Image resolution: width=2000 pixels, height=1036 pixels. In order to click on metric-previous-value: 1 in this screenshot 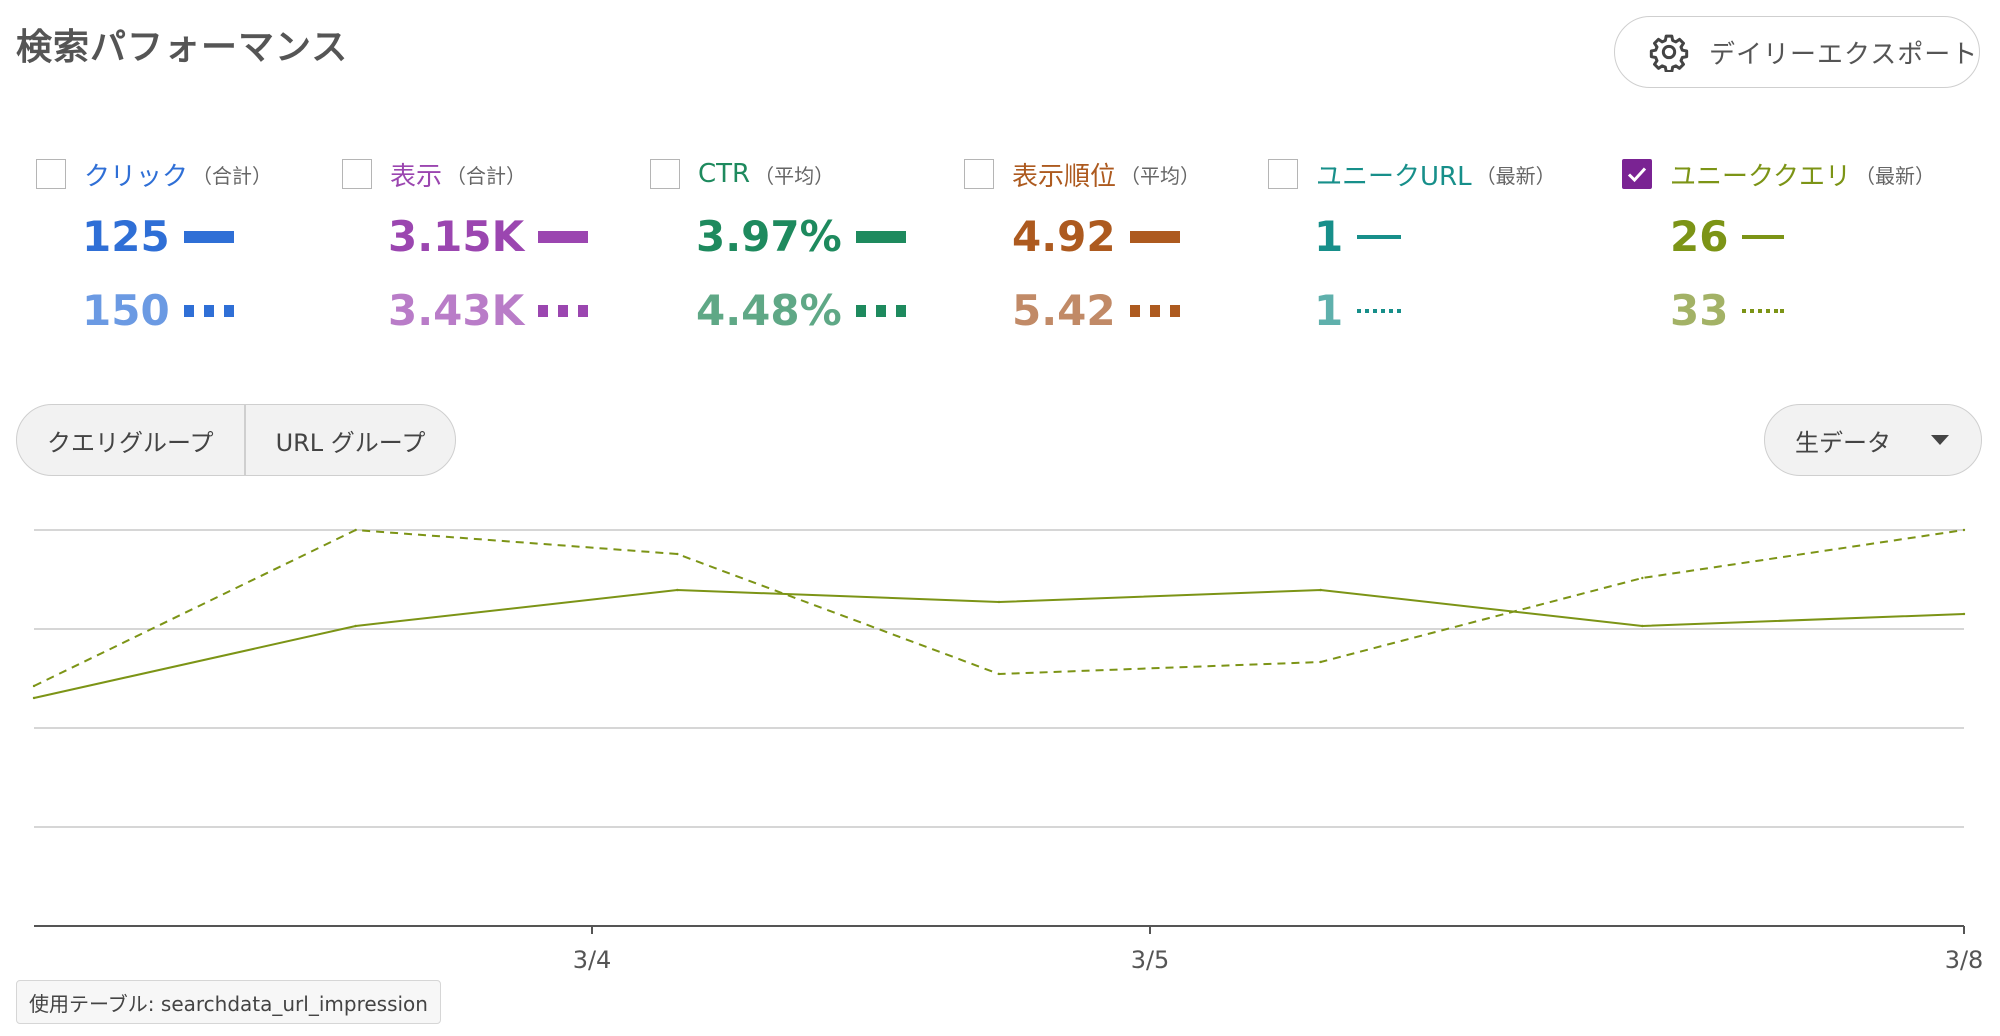, I will do `click(1358, 310)`.